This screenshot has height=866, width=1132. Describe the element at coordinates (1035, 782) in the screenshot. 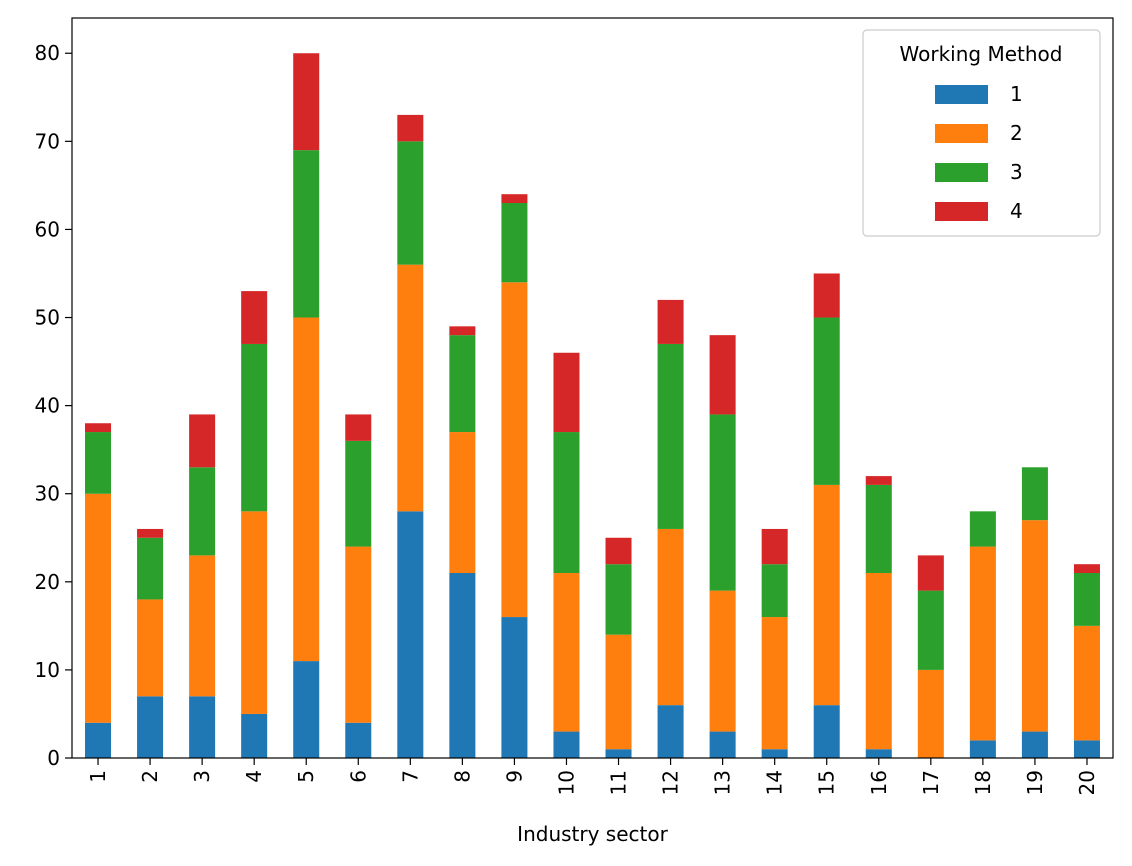

I see `x-tick-label: 19` at that location.